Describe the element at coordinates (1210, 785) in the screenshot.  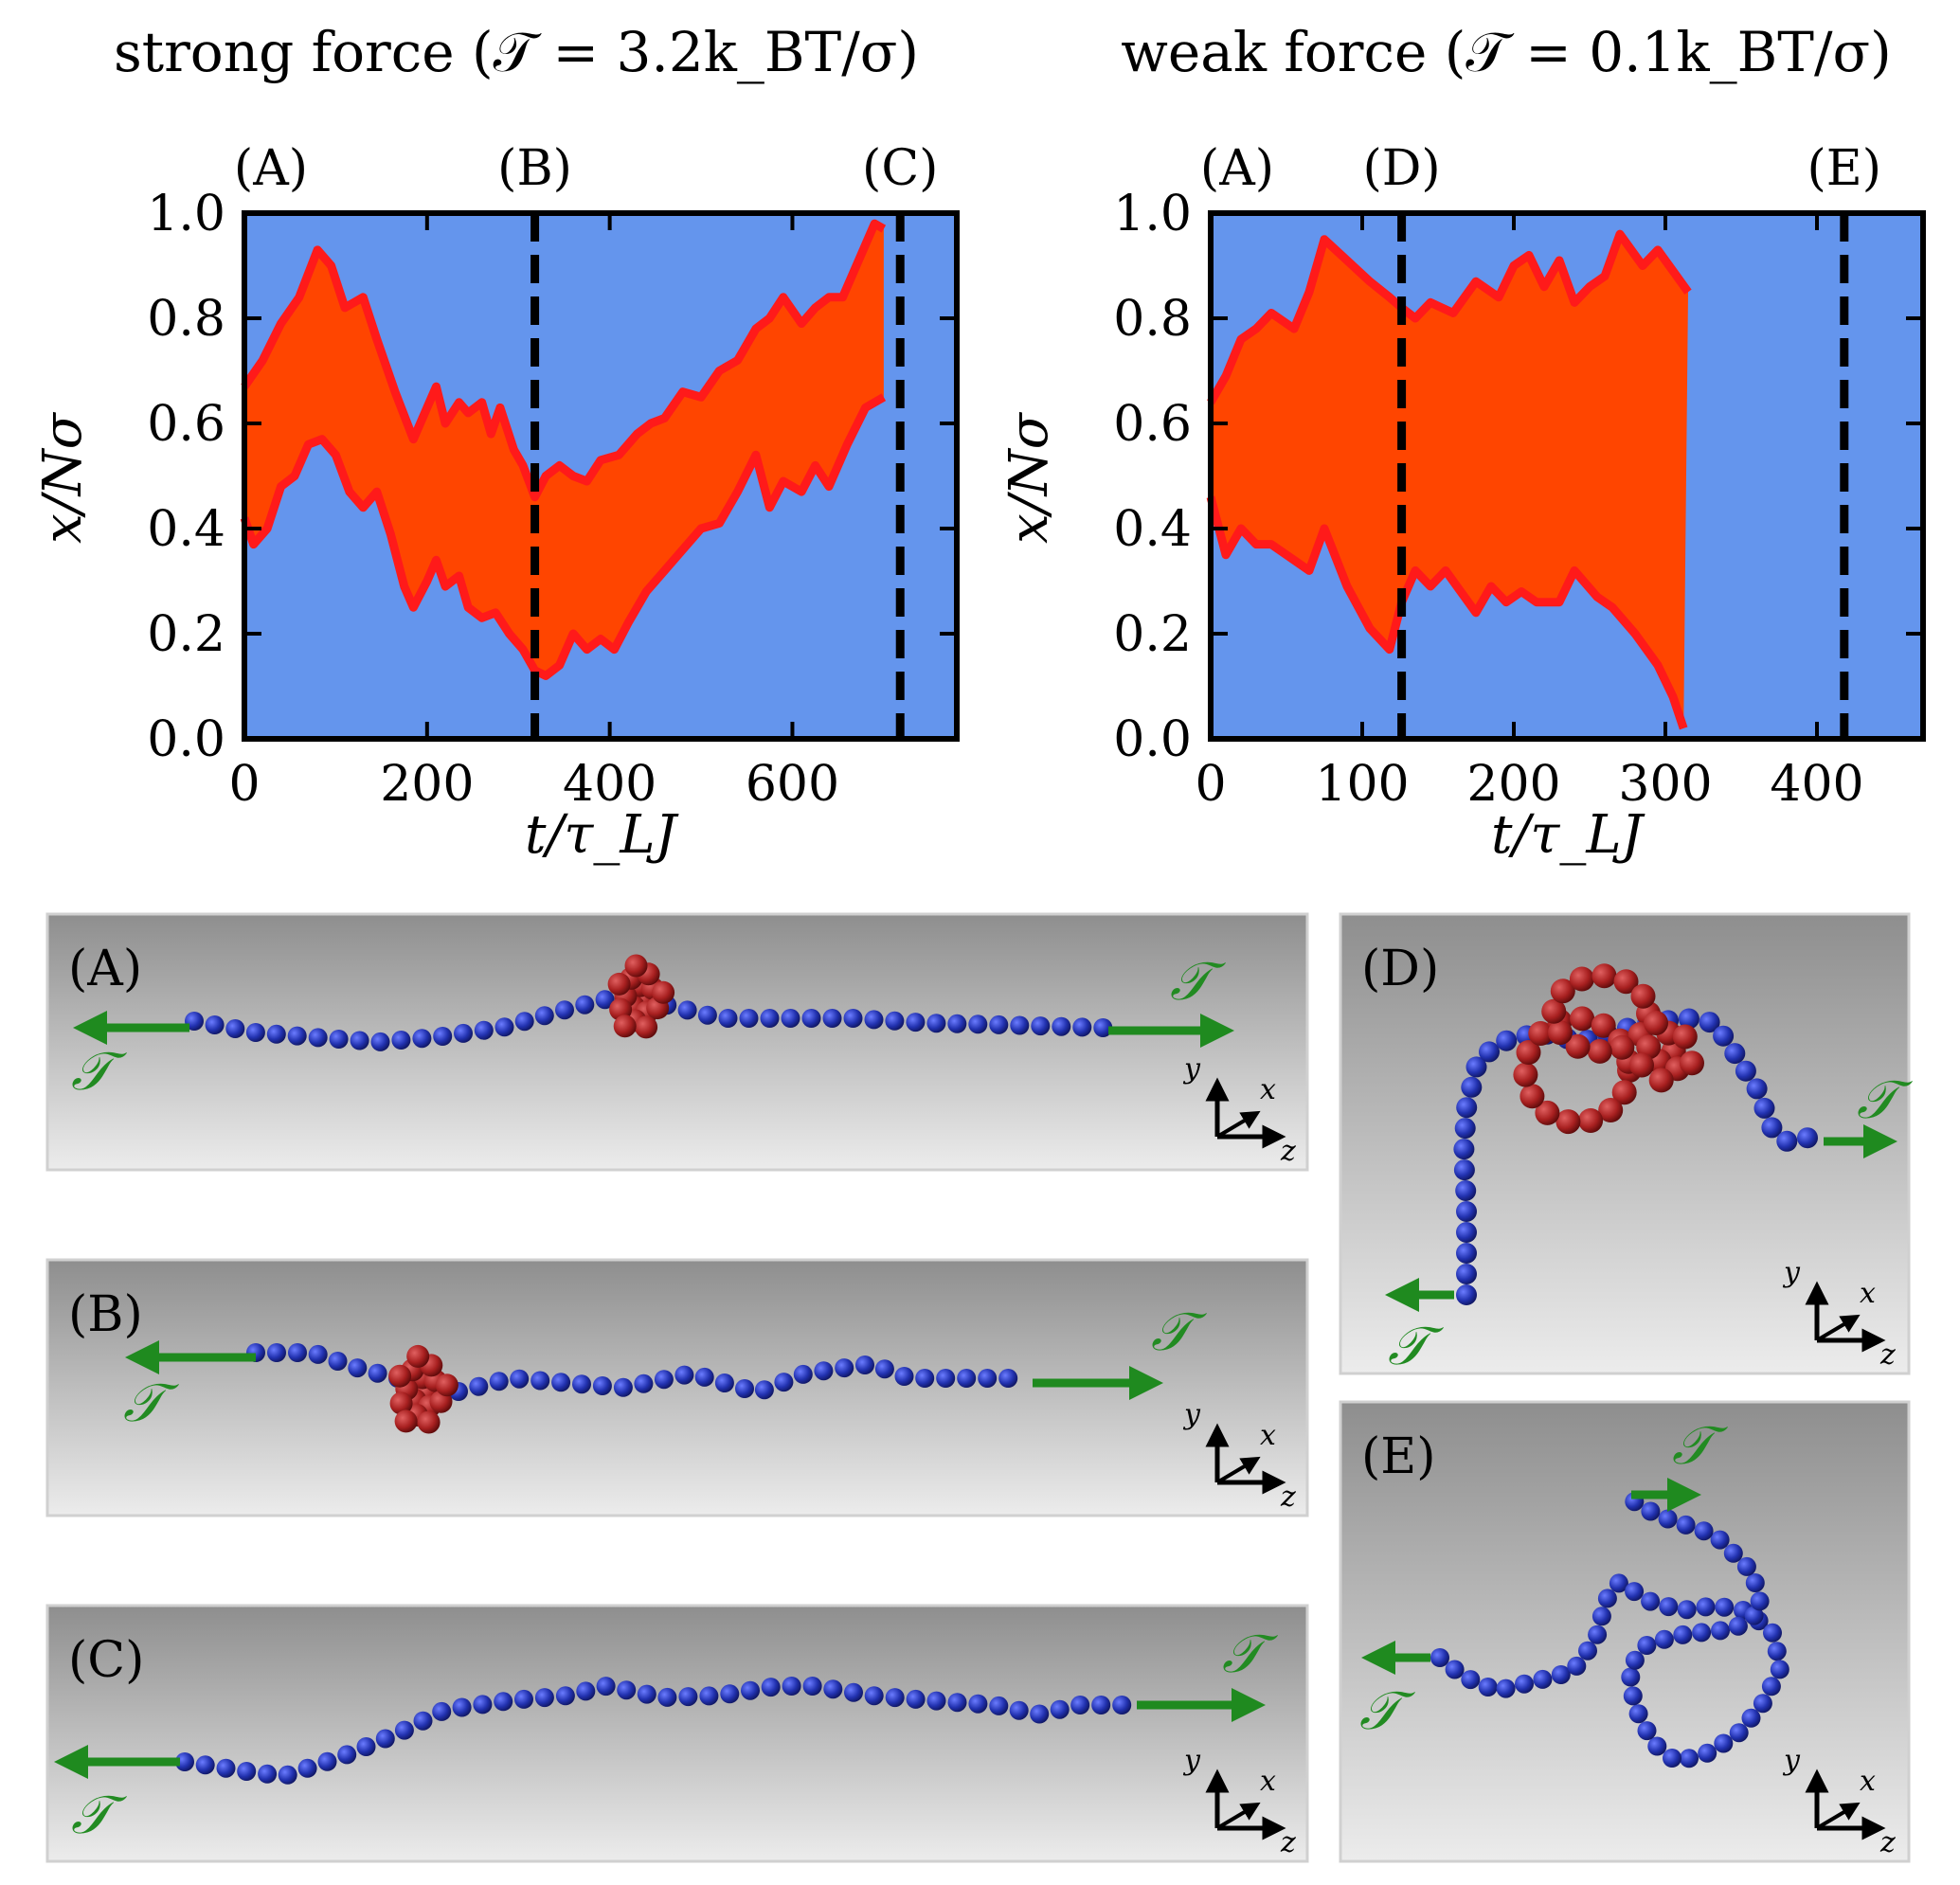
I see `x-tick-label: 0` at that location.